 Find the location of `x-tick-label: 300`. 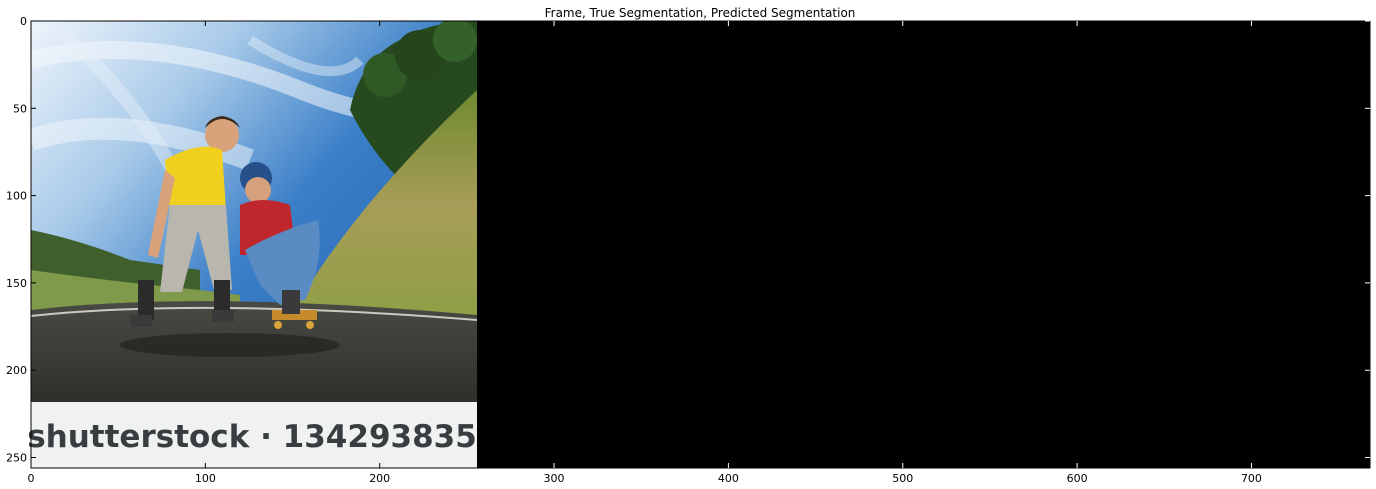

x-tick-label: 300 is located at coordinates (554, 478).